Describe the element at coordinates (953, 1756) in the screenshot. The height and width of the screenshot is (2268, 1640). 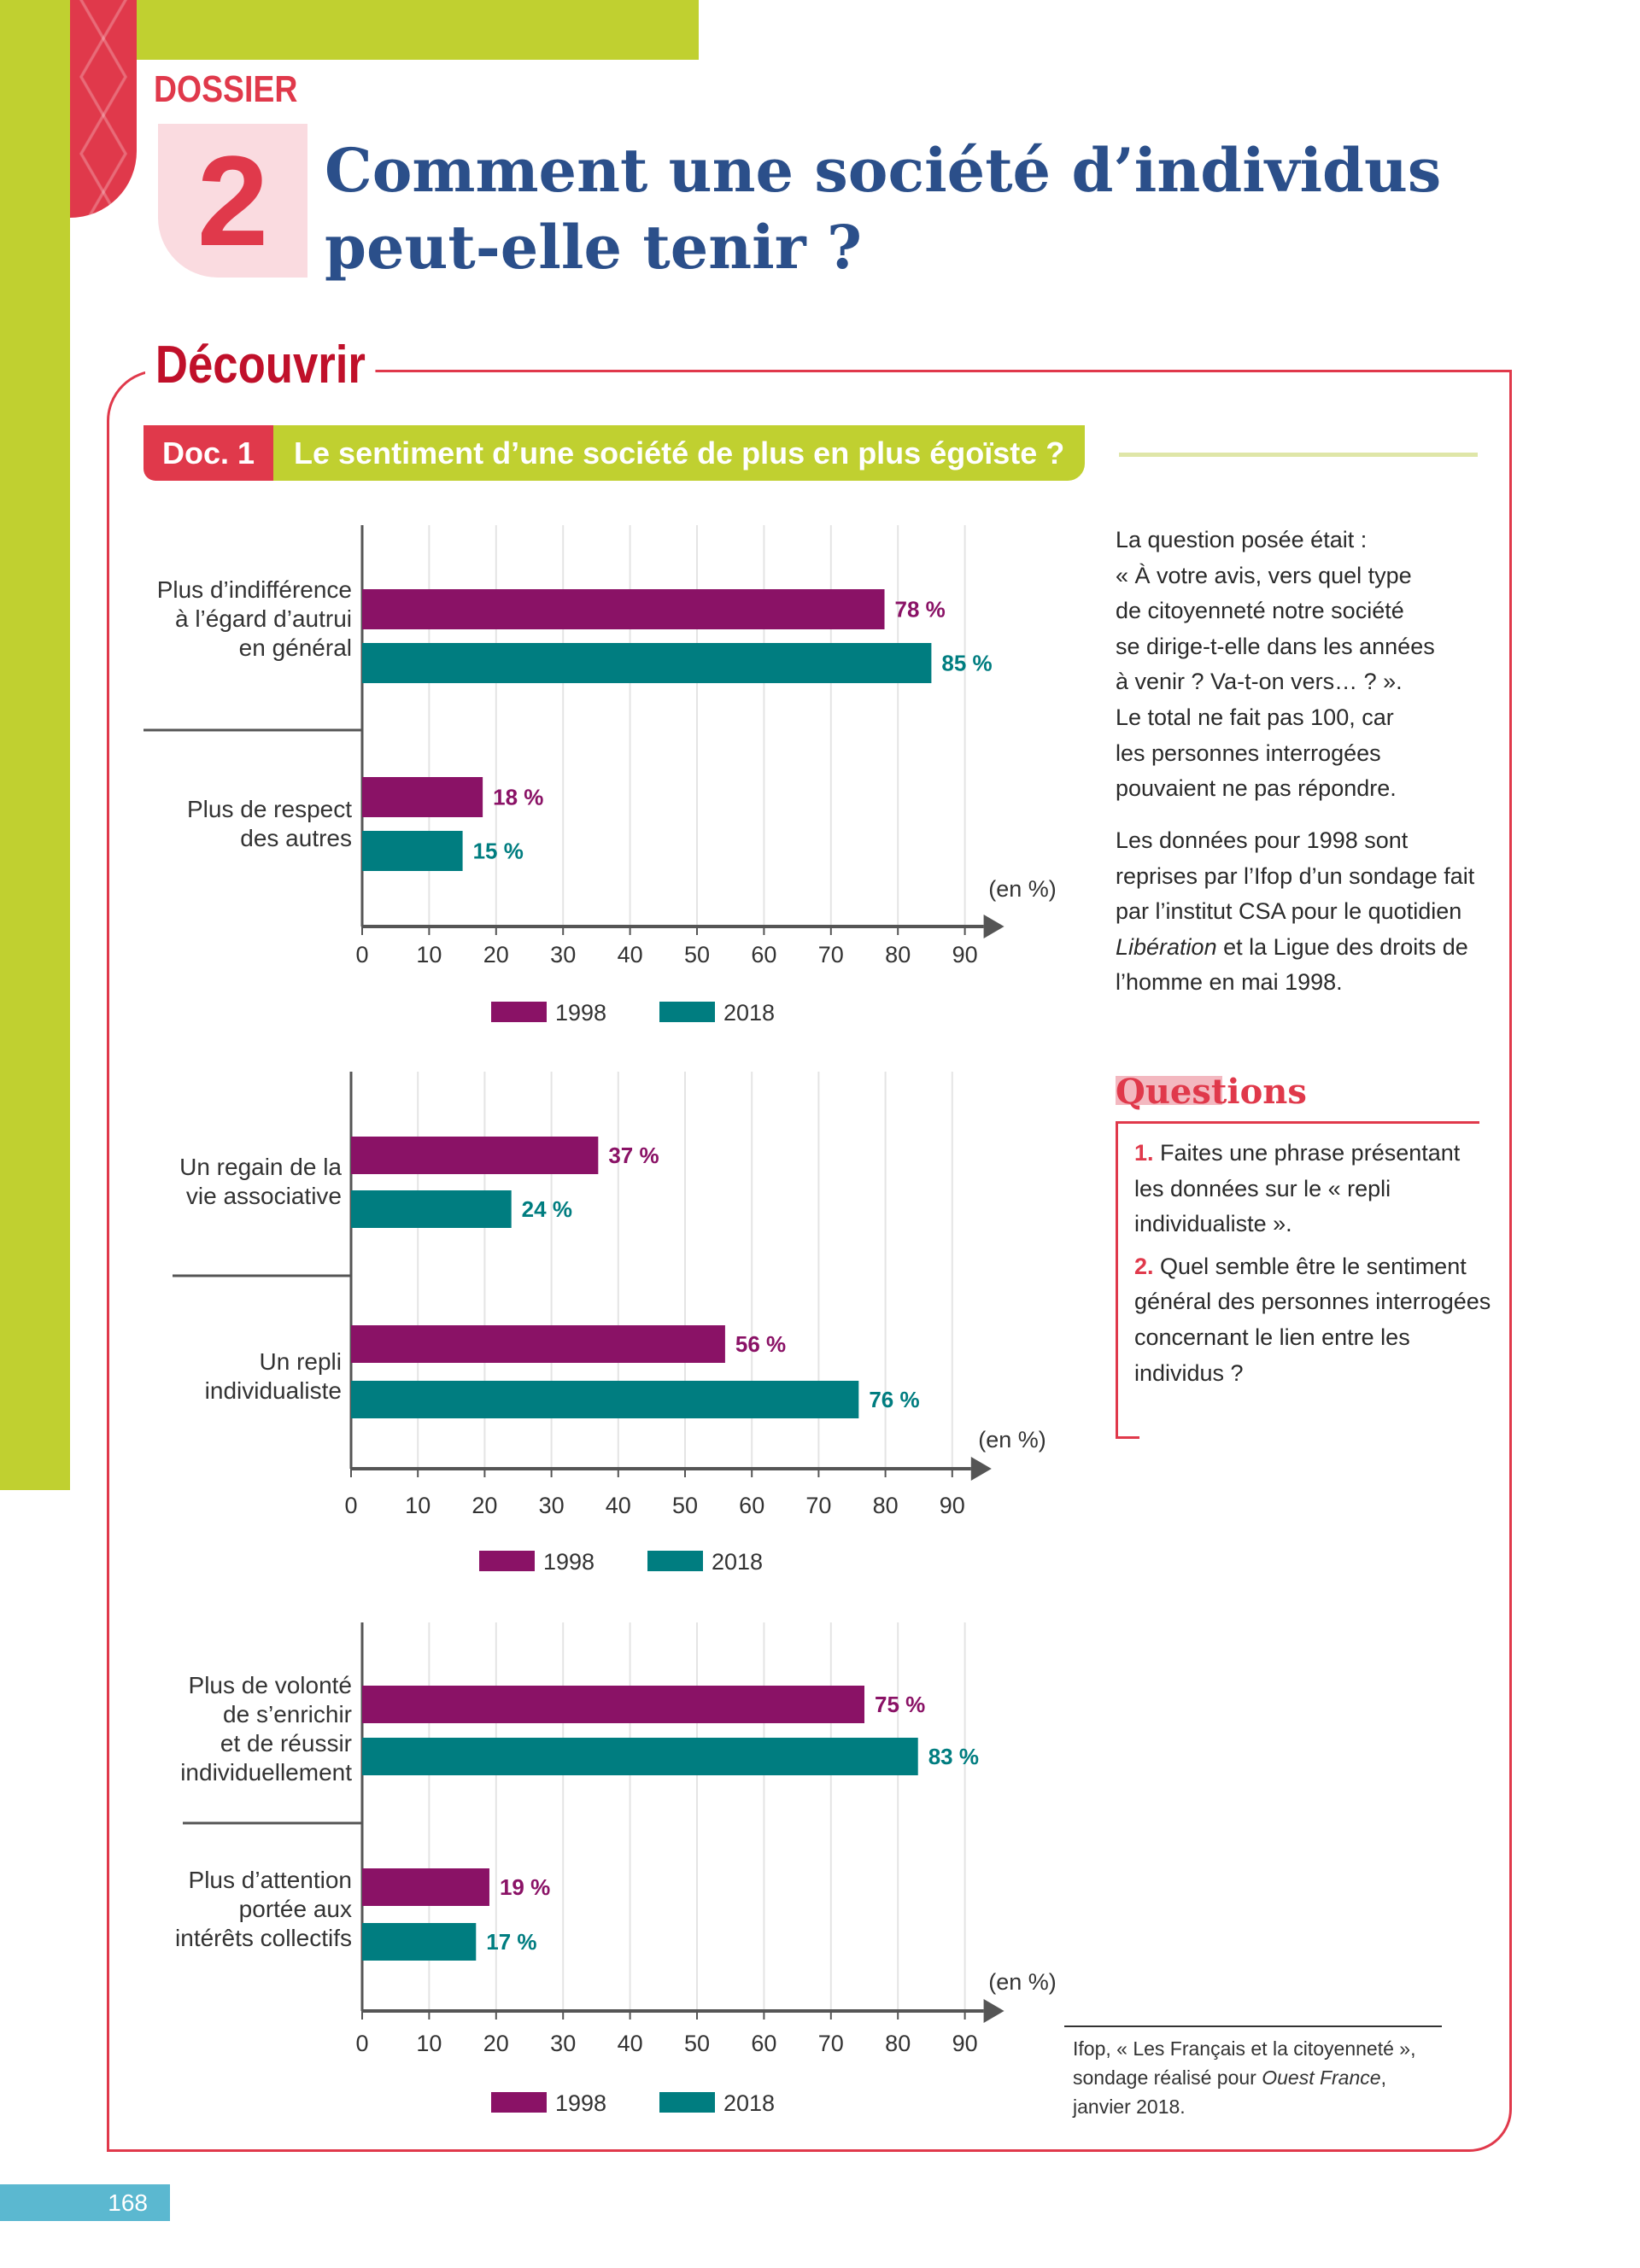
I see `bar-value-label: 83 %` at that location.